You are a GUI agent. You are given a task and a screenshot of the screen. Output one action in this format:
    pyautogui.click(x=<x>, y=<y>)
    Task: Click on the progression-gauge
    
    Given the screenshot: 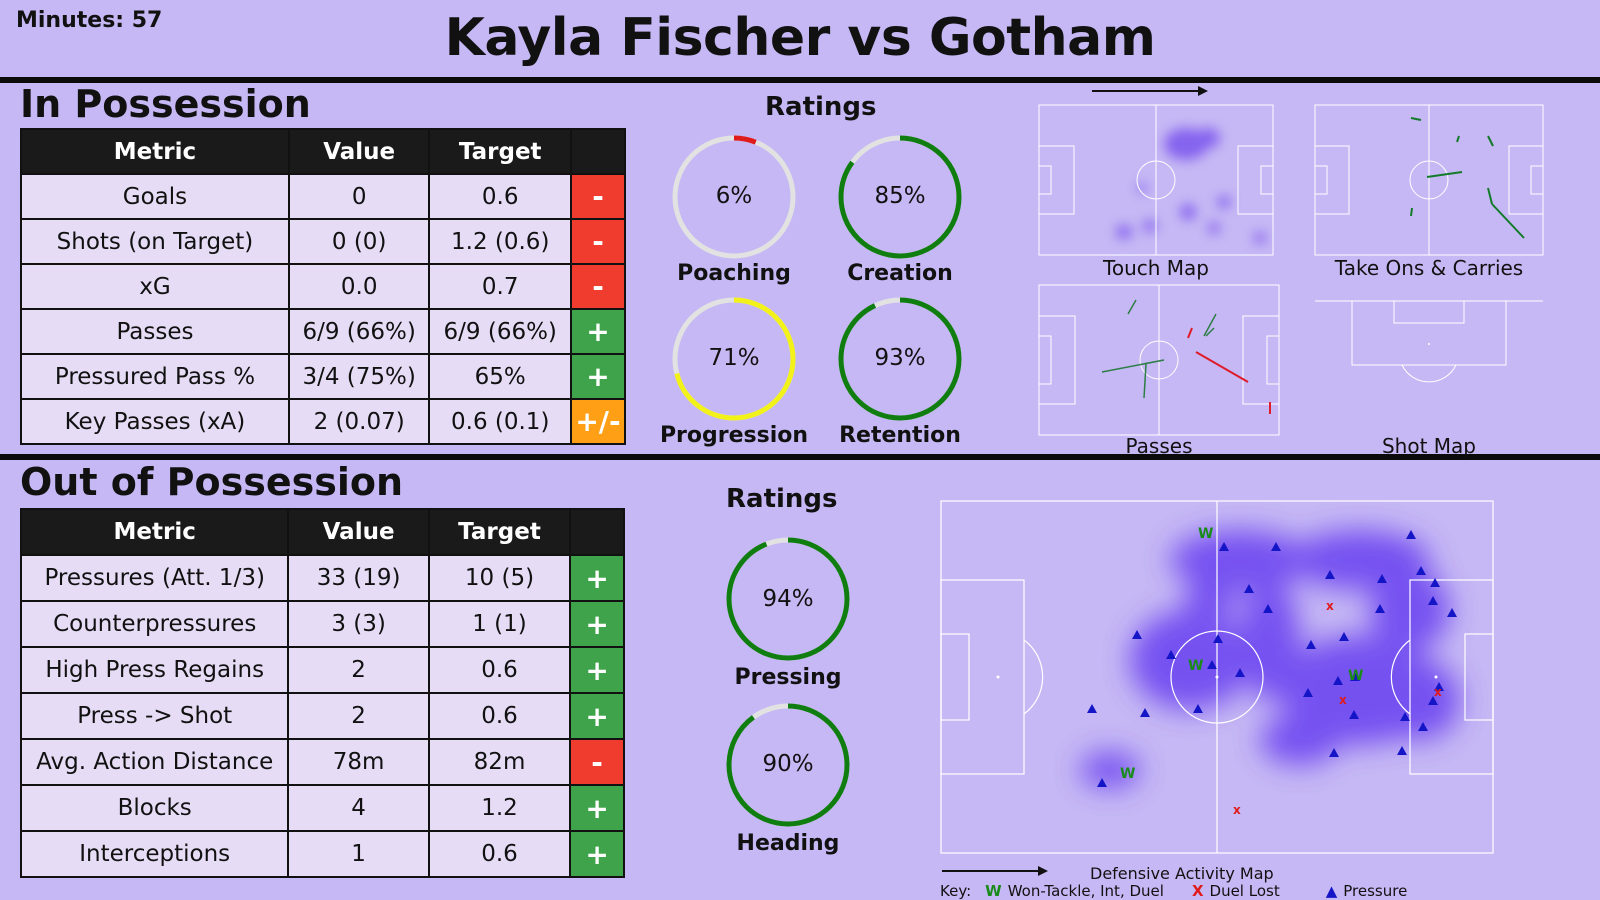 What is the action you would take?
    pyautogui.click(x=734, y=359)
    